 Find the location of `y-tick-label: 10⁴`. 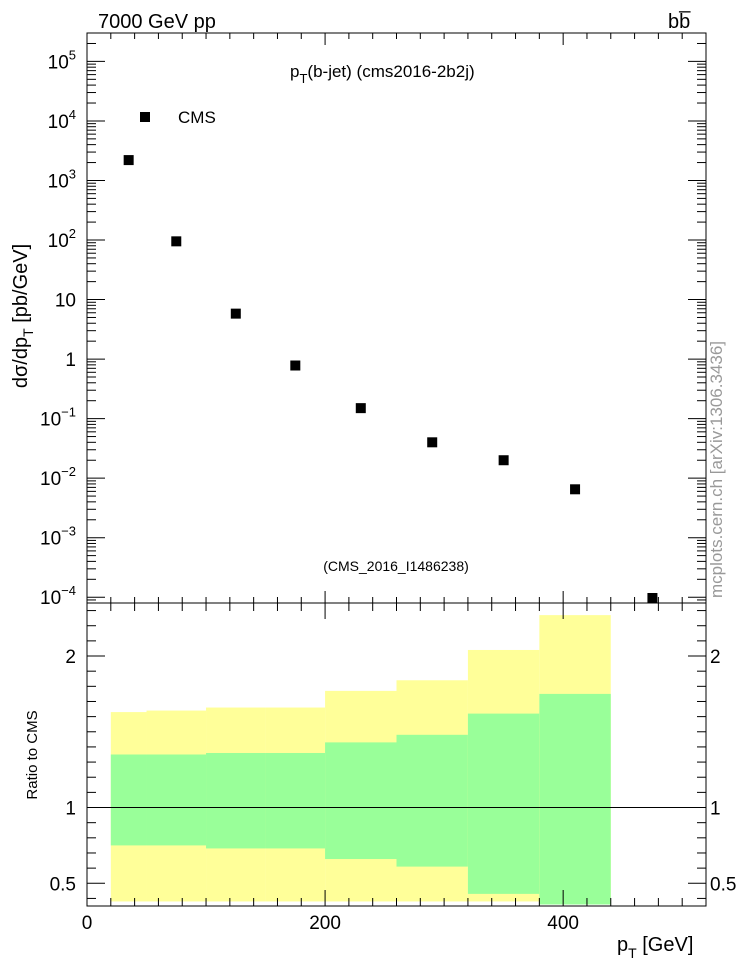

y-tick-label: 10⁴ is located at coordinates (62, 120).